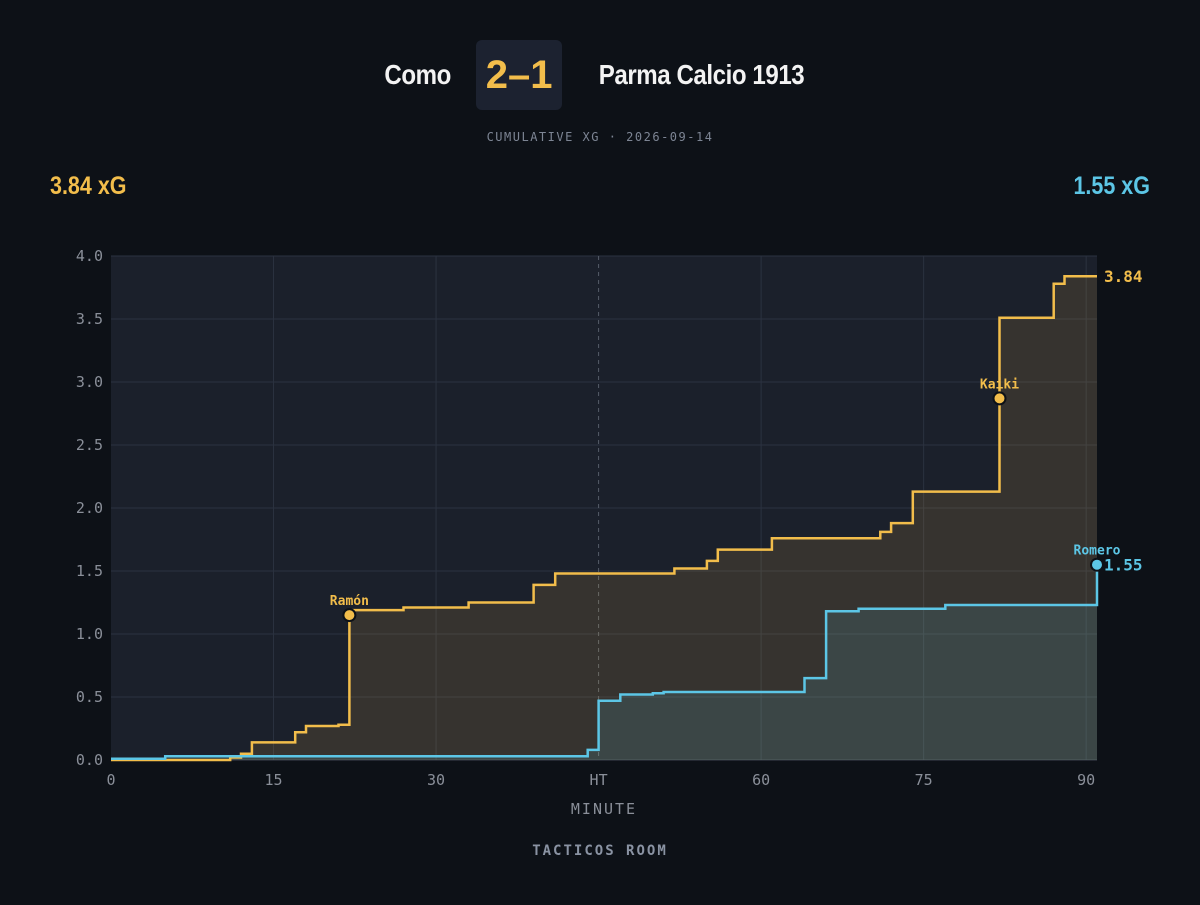 Image resolution: width=1200 pixels, height=905 pixels. What do you see at coordinates (1111, 186) in the screenshot?
I see `away-xg-total: 1.55 xG` at bounding box center [1111, 186].